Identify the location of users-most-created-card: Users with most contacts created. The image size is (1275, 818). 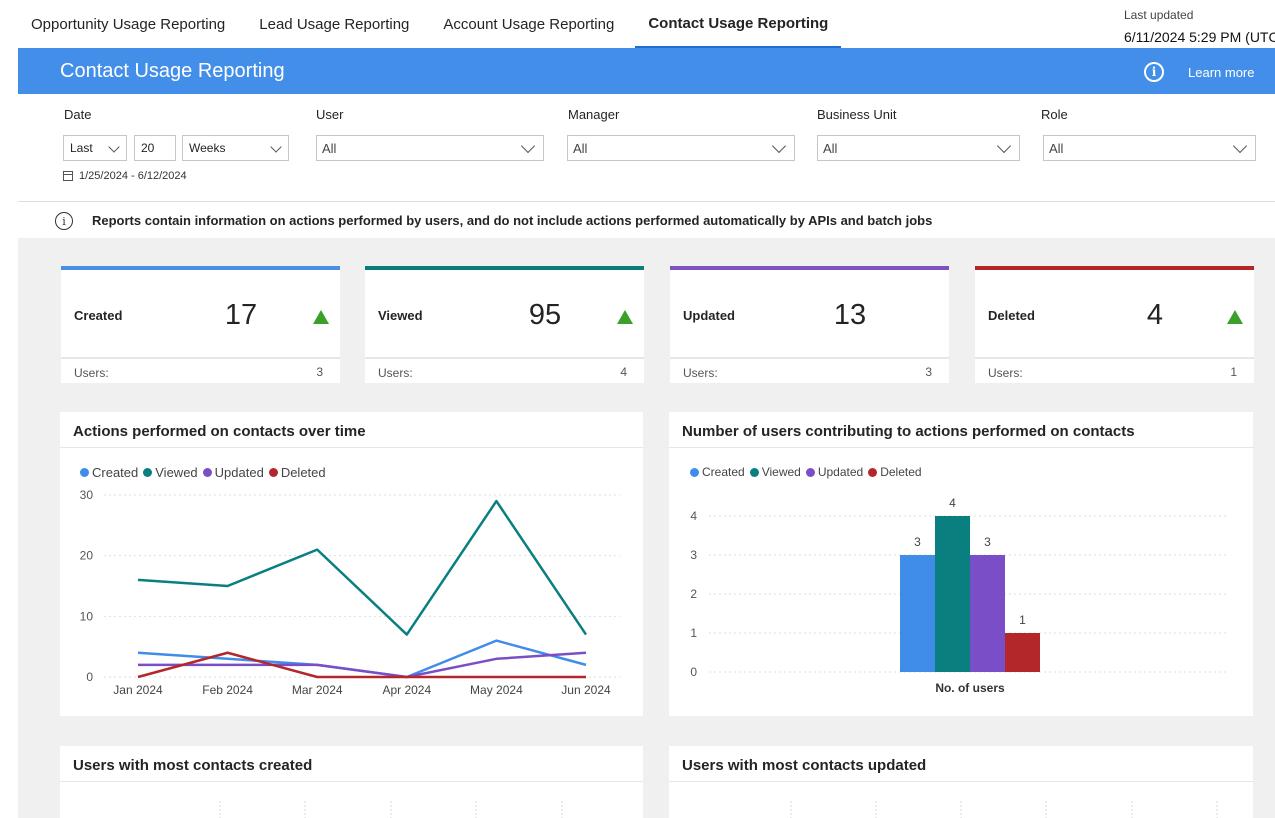
(351, 782).